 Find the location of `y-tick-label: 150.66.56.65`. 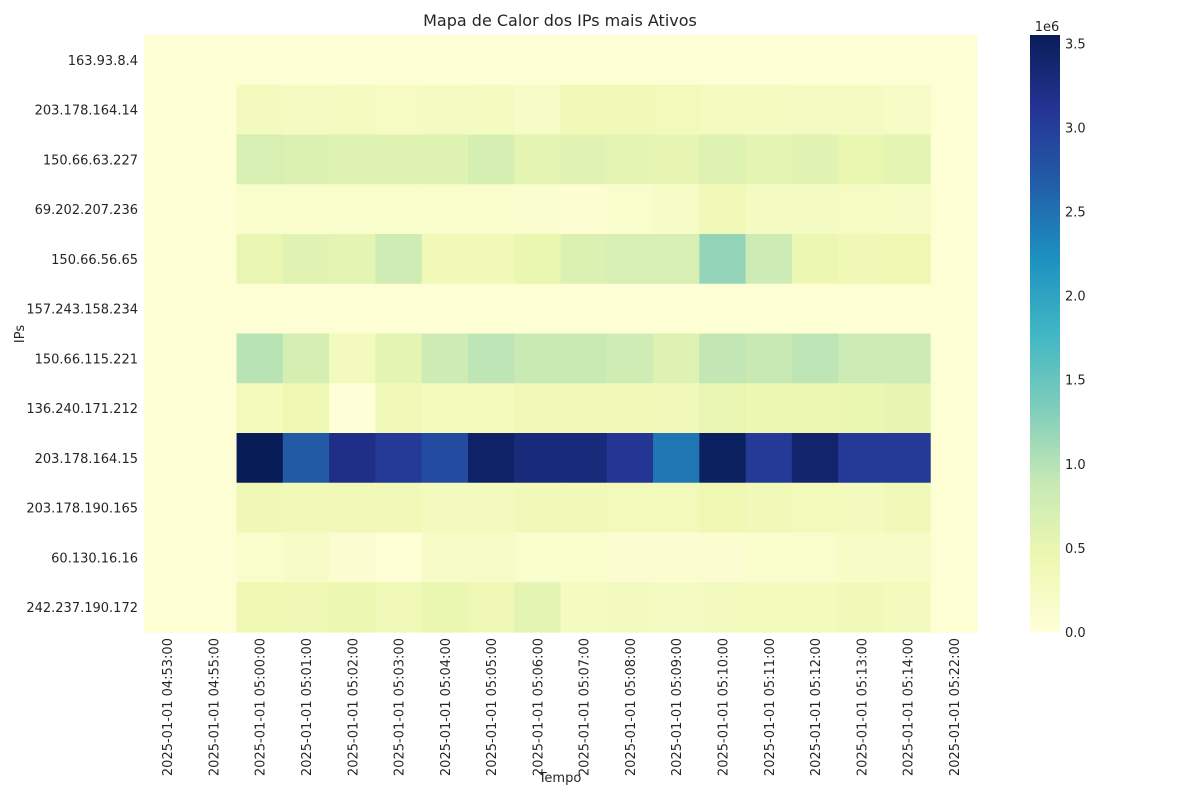

y-tick-label: 150.66.56.65 is located at coordinates (94, 260).